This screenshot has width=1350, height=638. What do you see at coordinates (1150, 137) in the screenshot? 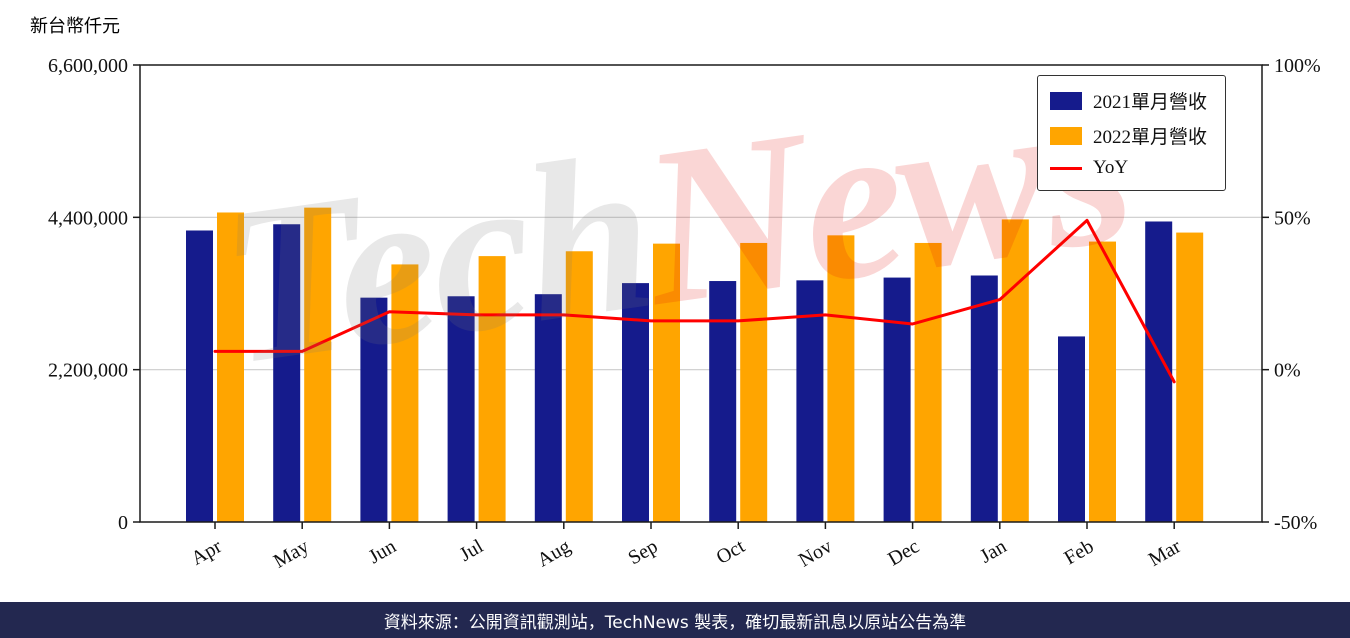
I see `legend-label: 2022單月營收` at bounding box center [1150, 137].